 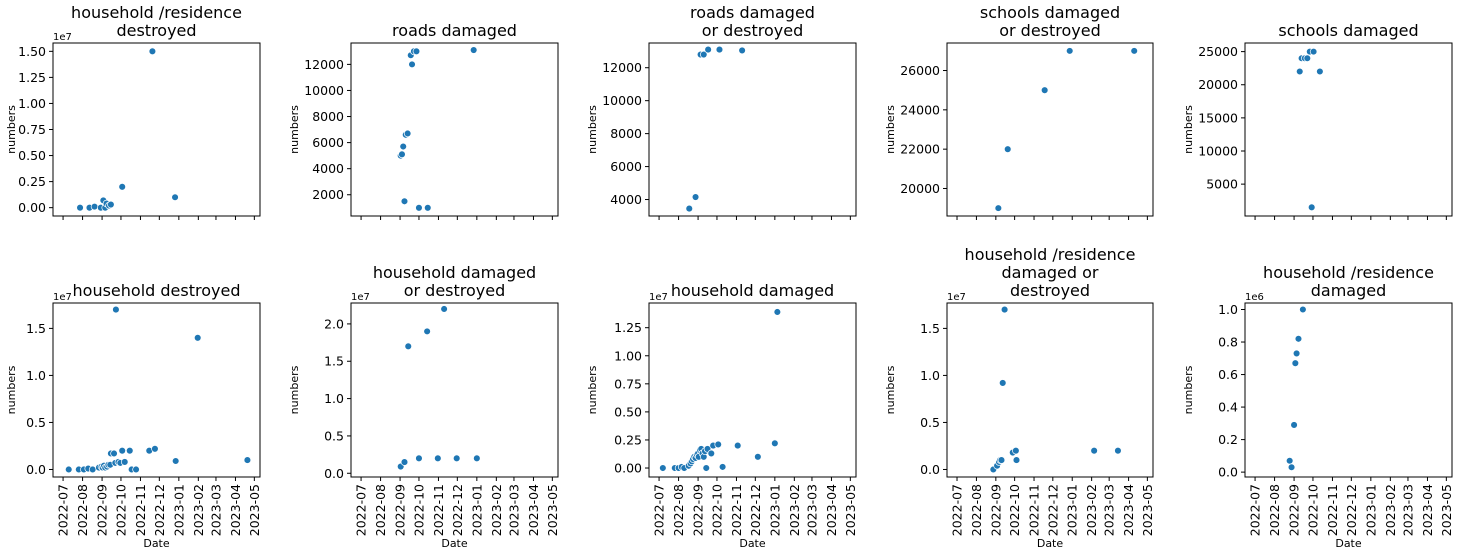 I want to click on chart-6-y-tick-label: 0.5, so click(x=36, y=422).